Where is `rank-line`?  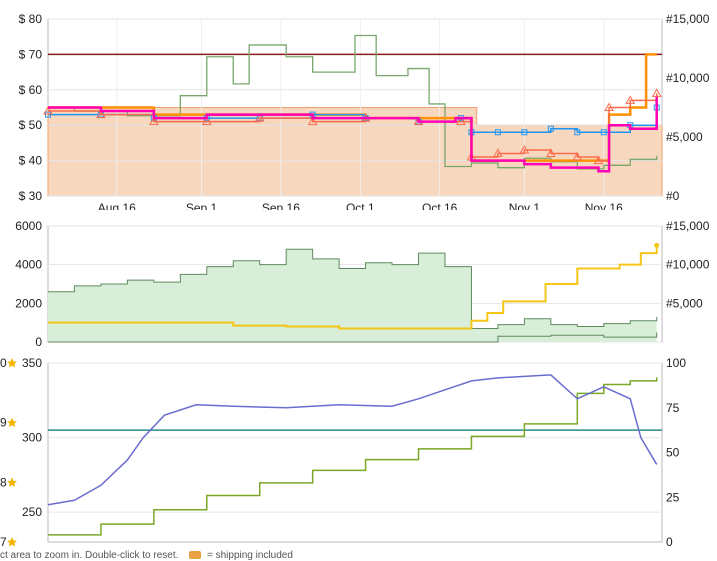 rank-line is located at coordinates (353, 288).